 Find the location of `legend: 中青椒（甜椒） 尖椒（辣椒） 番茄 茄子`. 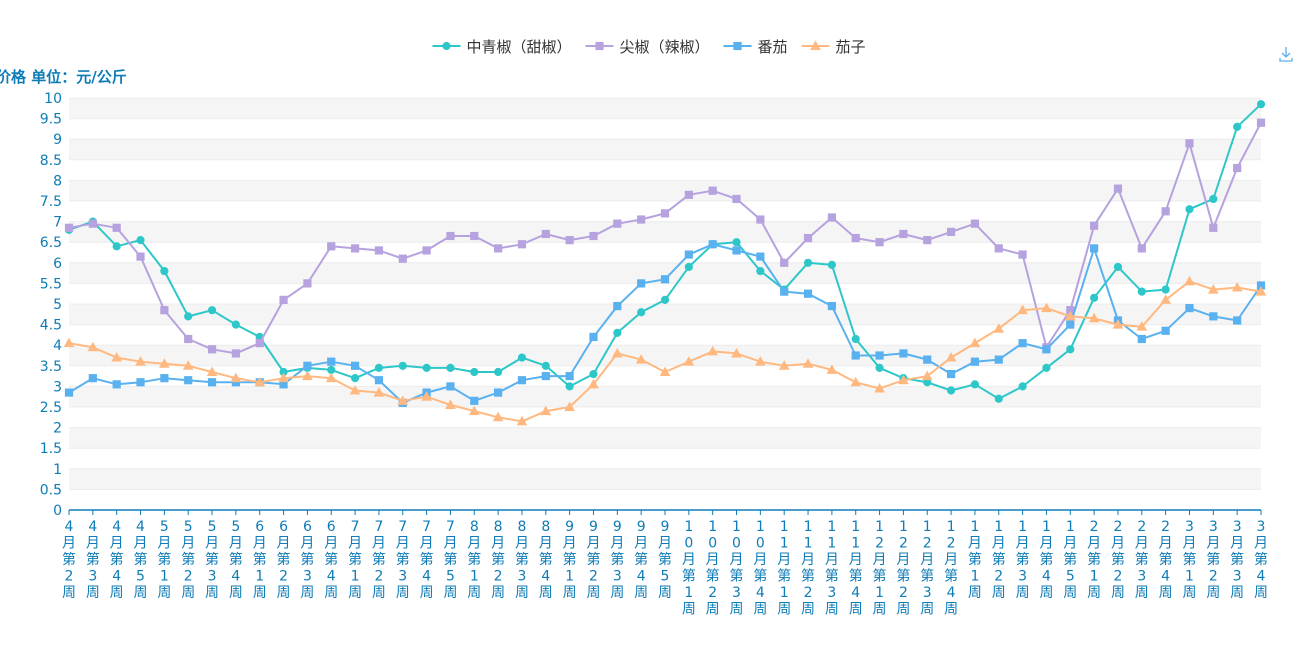

legend: 中青椒（甜椒） 尖椒（辣椒） 番茄 茄子 is located at coordinates (649, 47).